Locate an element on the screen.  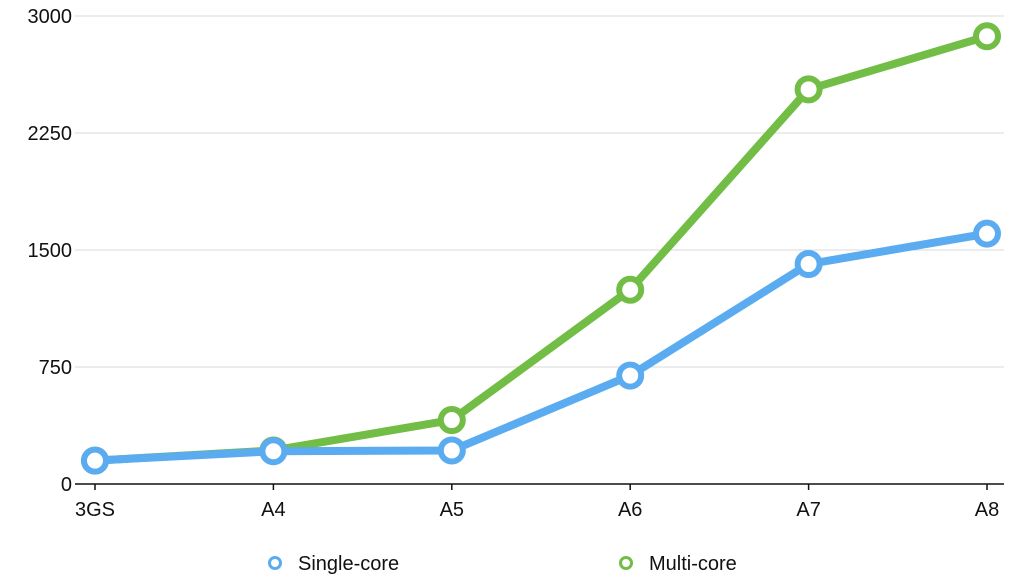
legend-item: Multi-core is located at coordinates (678, 564).